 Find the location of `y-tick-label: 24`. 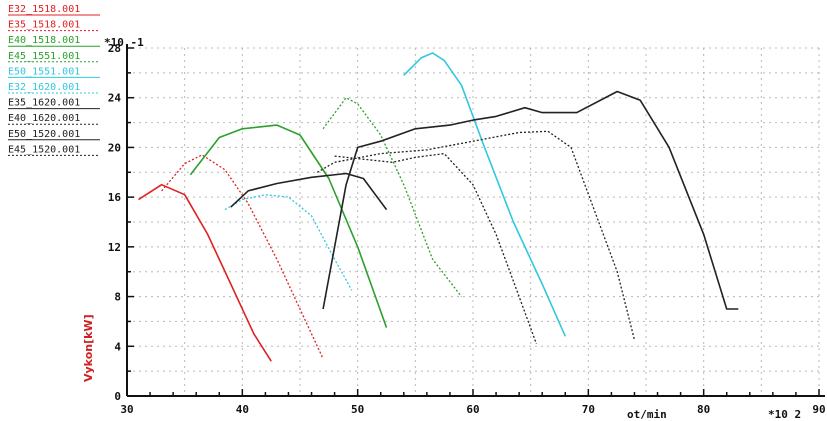

y-tick-label: 24 is located at coordinates (115, 98).